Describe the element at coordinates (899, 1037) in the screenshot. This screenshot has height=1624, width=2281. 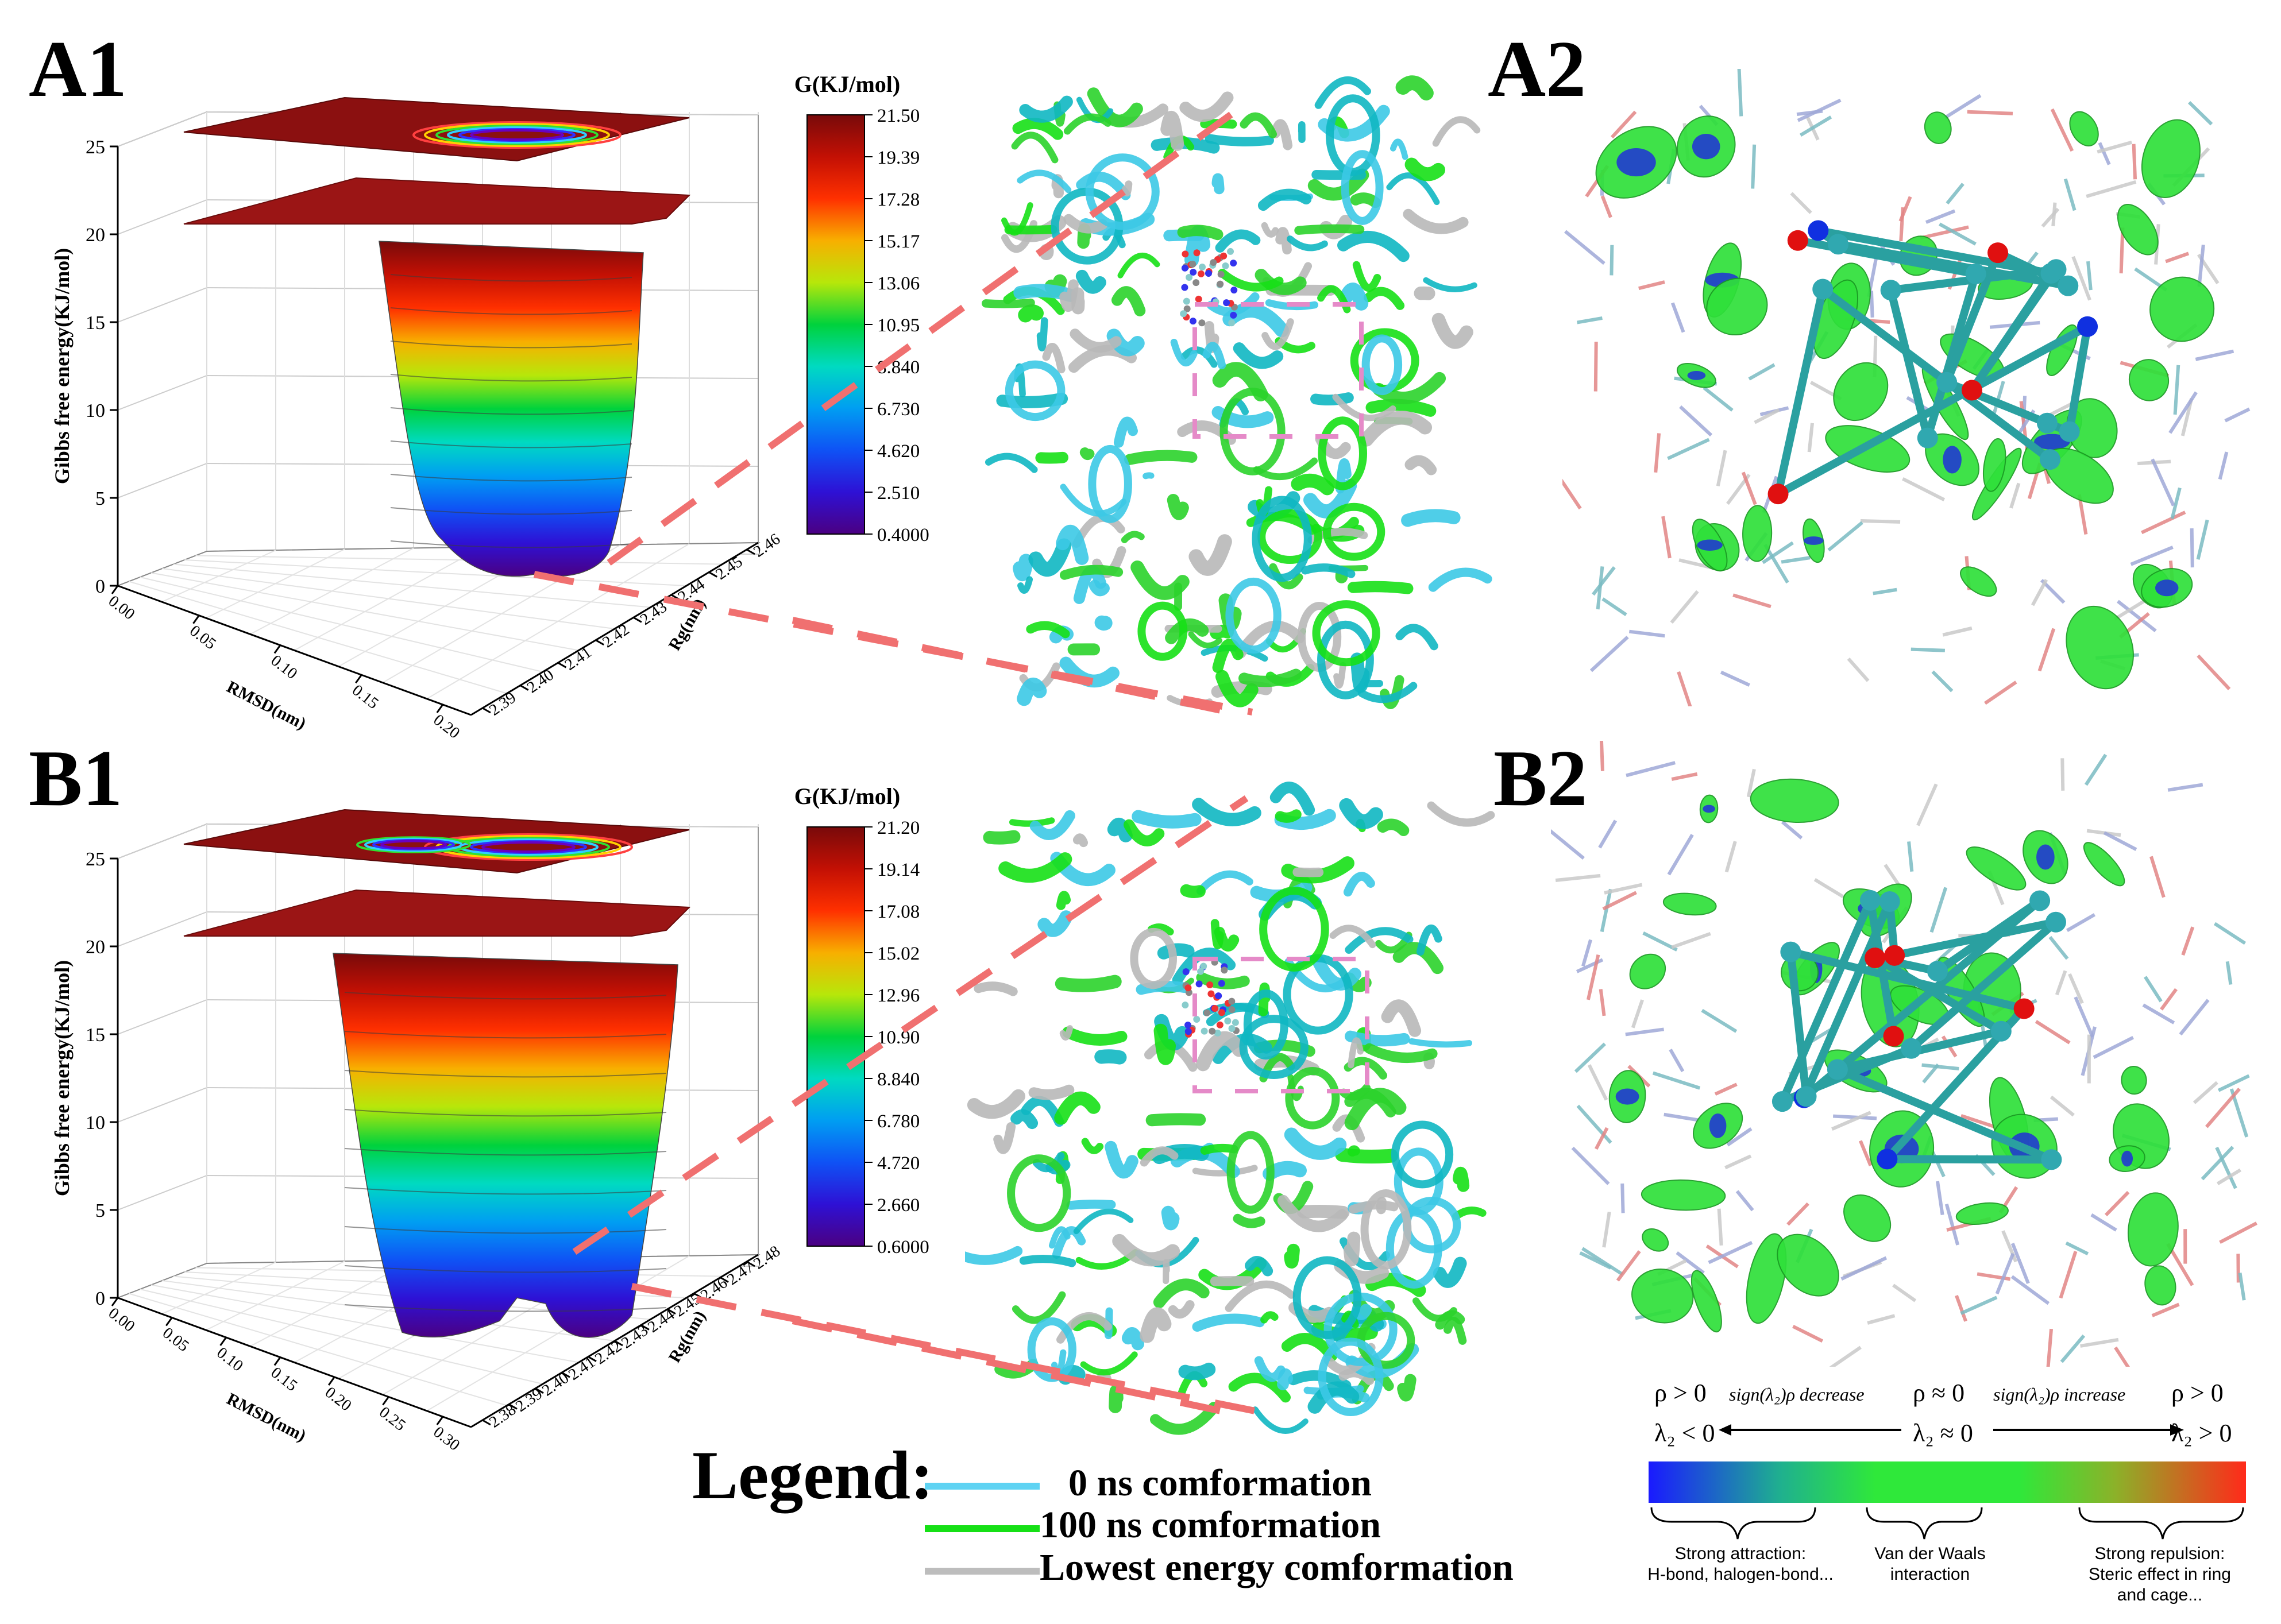
I see `colorbar-tick-label: 10.90` at that location.